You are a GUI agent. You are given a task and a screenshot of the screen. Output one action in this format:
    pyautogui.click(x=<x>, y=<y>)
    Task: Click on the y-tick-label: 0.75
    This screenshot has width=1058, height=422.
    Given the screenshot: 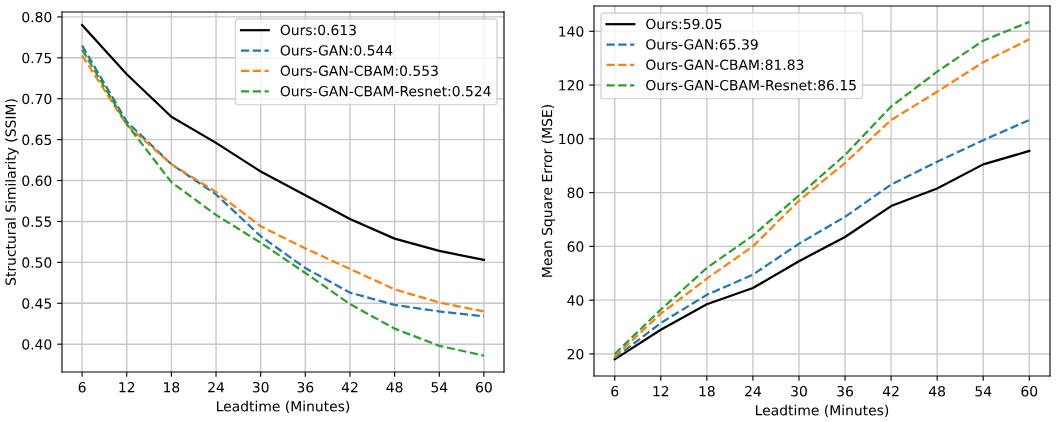 What is the action you would take?
    pyautogui.click(x=37, y=58)
    